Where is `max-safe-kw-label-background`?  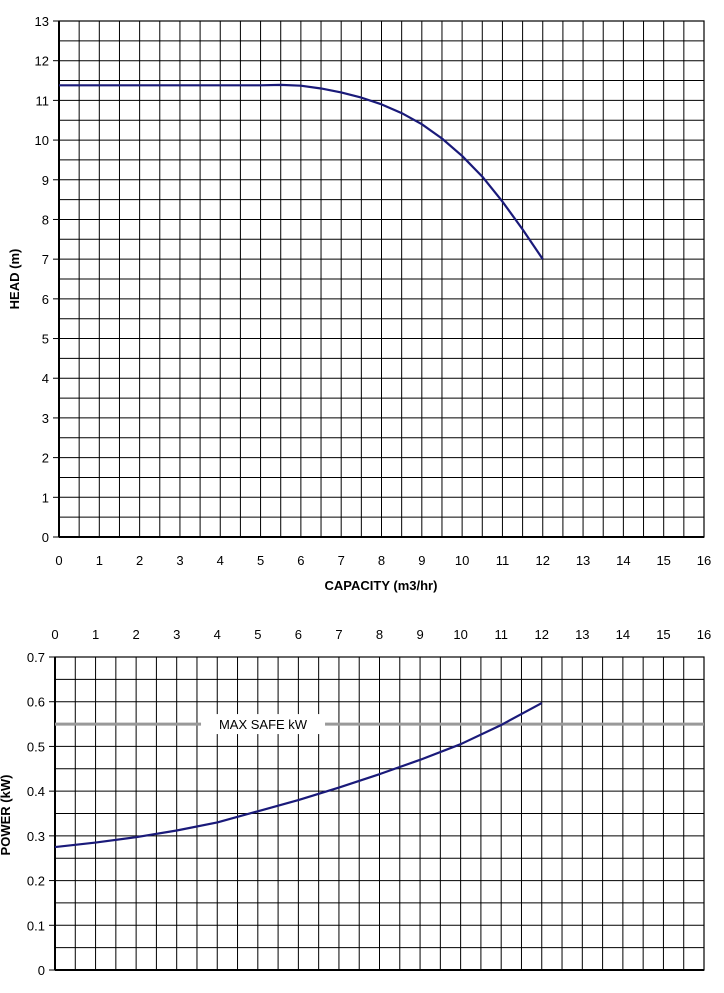 max-safe-kw-label-background is located at coordinates (263, 724).